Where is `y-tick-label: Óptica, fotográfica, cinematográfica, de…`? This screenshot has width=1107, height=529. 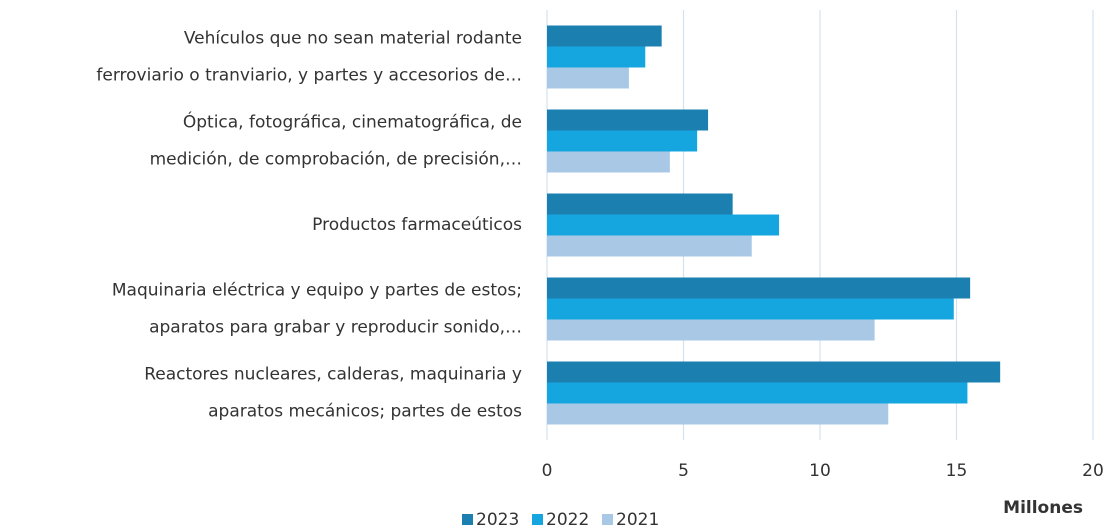
y-tick-label: Óptica, fotográfica, cinematográfica, de… is located at coordinates (336, 140).